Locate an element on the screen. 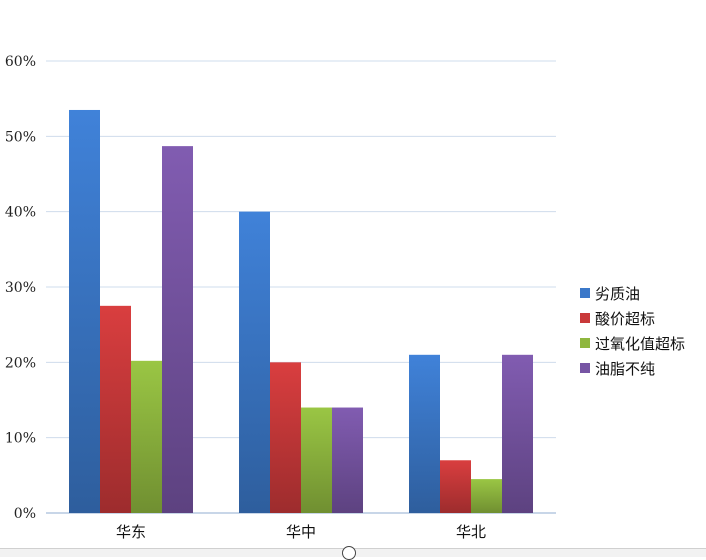  legend-label: 油脂不纯 is located at coordinates (625, 369).